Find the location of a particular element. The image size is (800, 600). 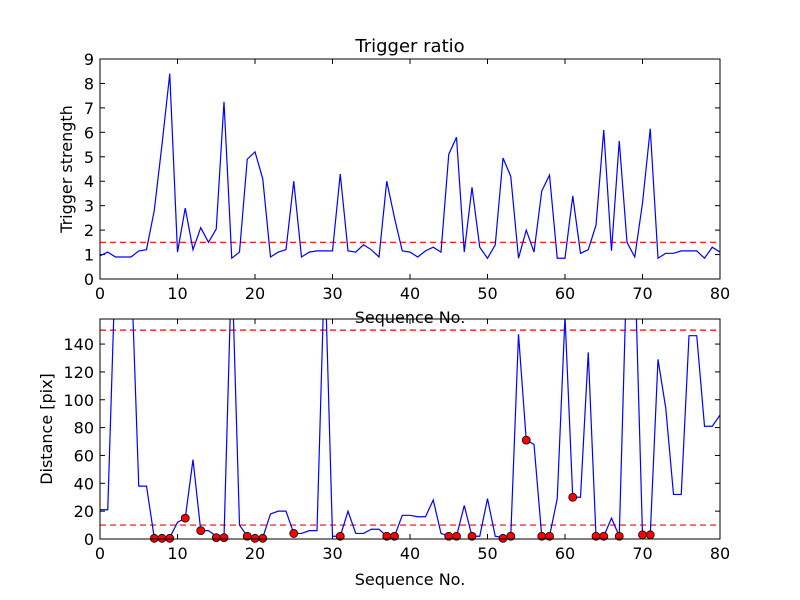

marker-group is located at coordinates (402, 489).